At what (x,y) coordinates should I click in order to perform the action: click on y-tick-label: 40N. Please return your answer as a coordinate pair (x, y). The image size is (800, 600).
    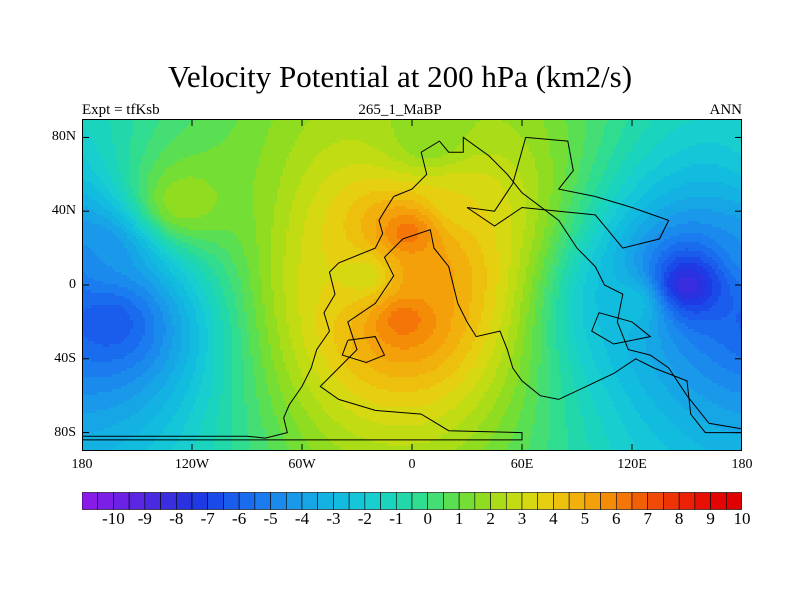
    Looking at the image, I should click on (58, 211).